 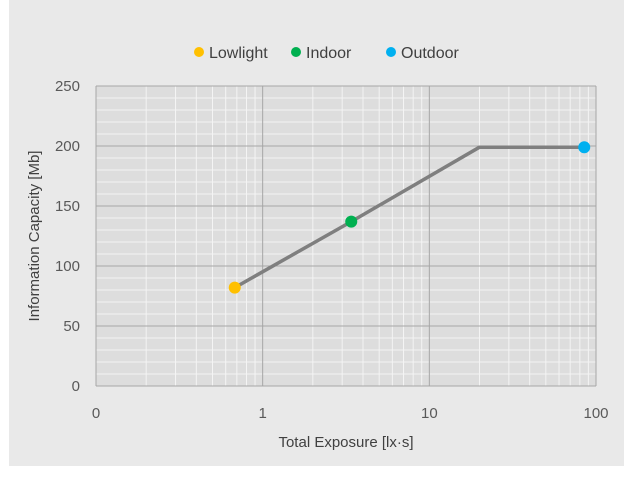 What do you see at coordinates (76, 386) in the screenshot?
I see `y-tick-label: 0` at bounding box center [76, 386].